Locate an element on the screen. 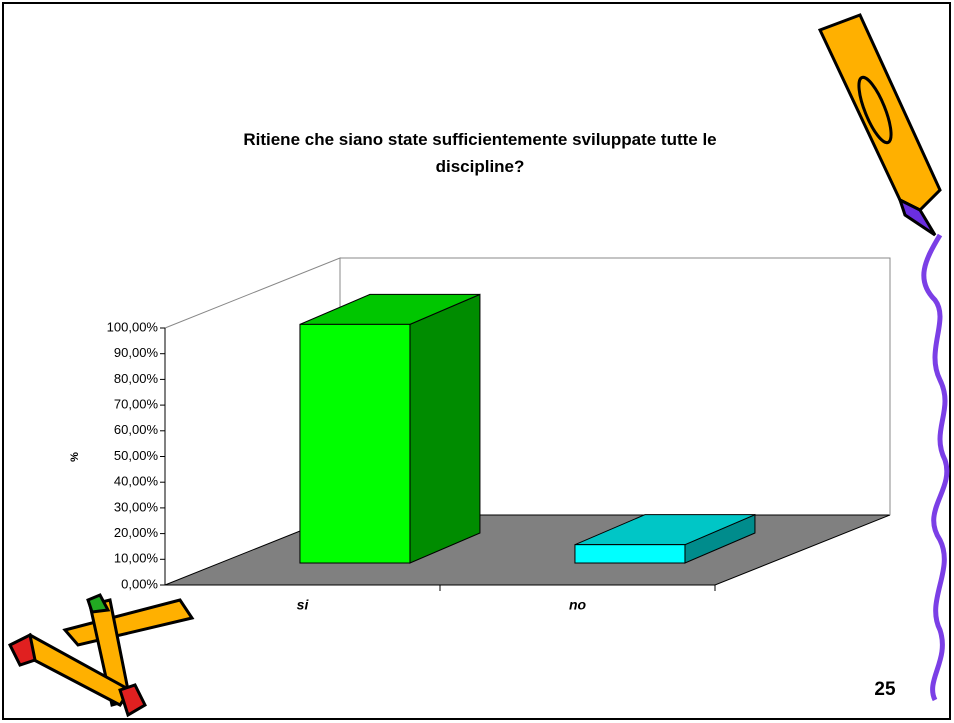  y-tick-label: 40,00% is located at coordinates (136, 481).